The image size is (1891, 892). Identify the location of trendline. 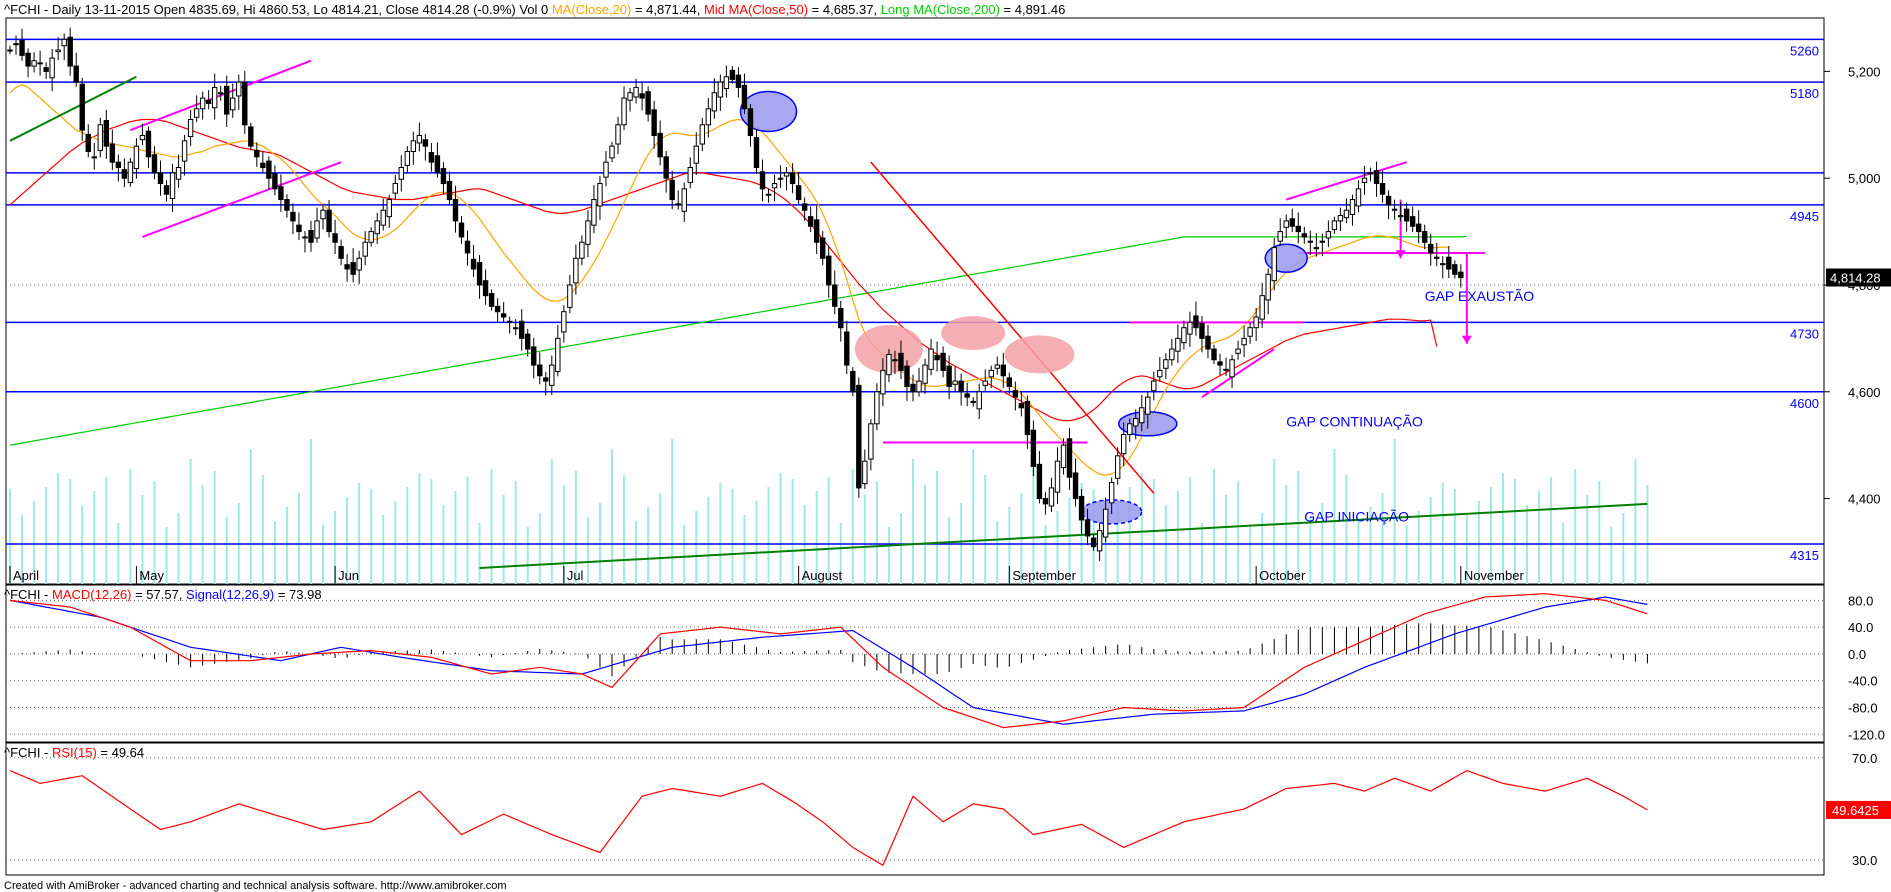
(1063, 535).